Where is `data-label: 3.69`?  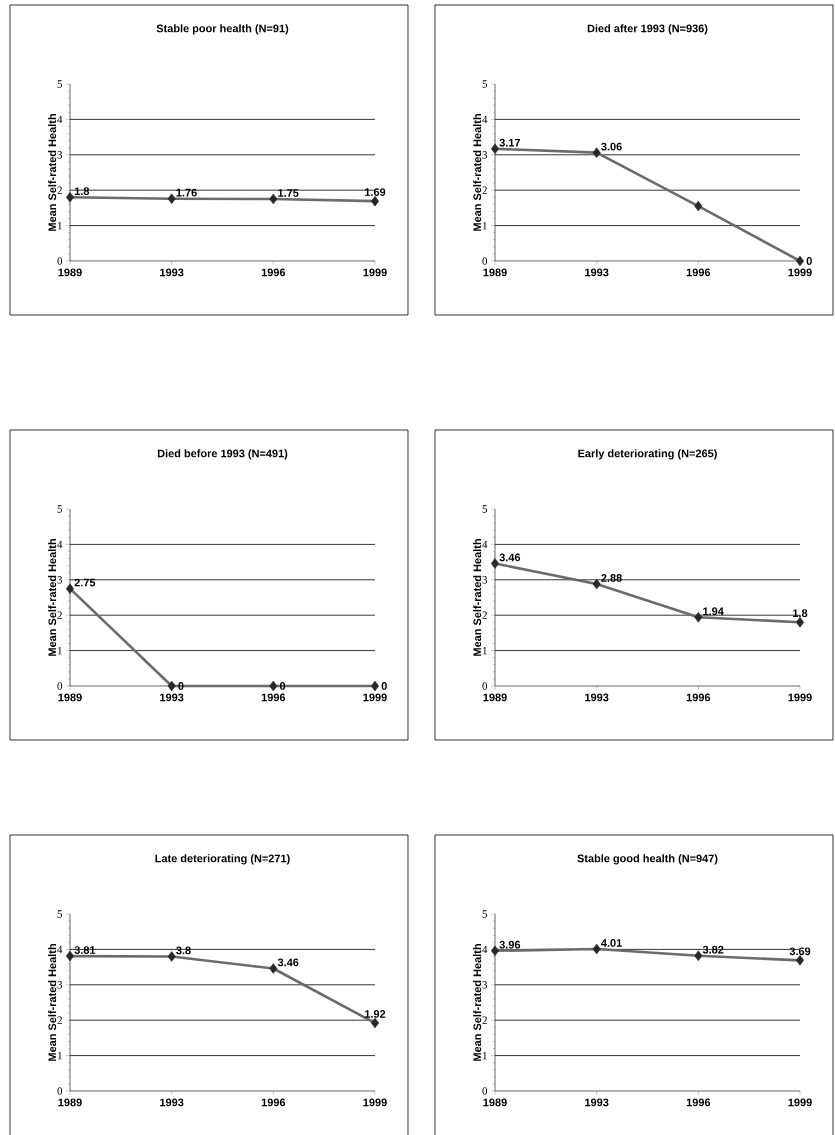
data-label: 3.69 is located at coordinates (800, 951).